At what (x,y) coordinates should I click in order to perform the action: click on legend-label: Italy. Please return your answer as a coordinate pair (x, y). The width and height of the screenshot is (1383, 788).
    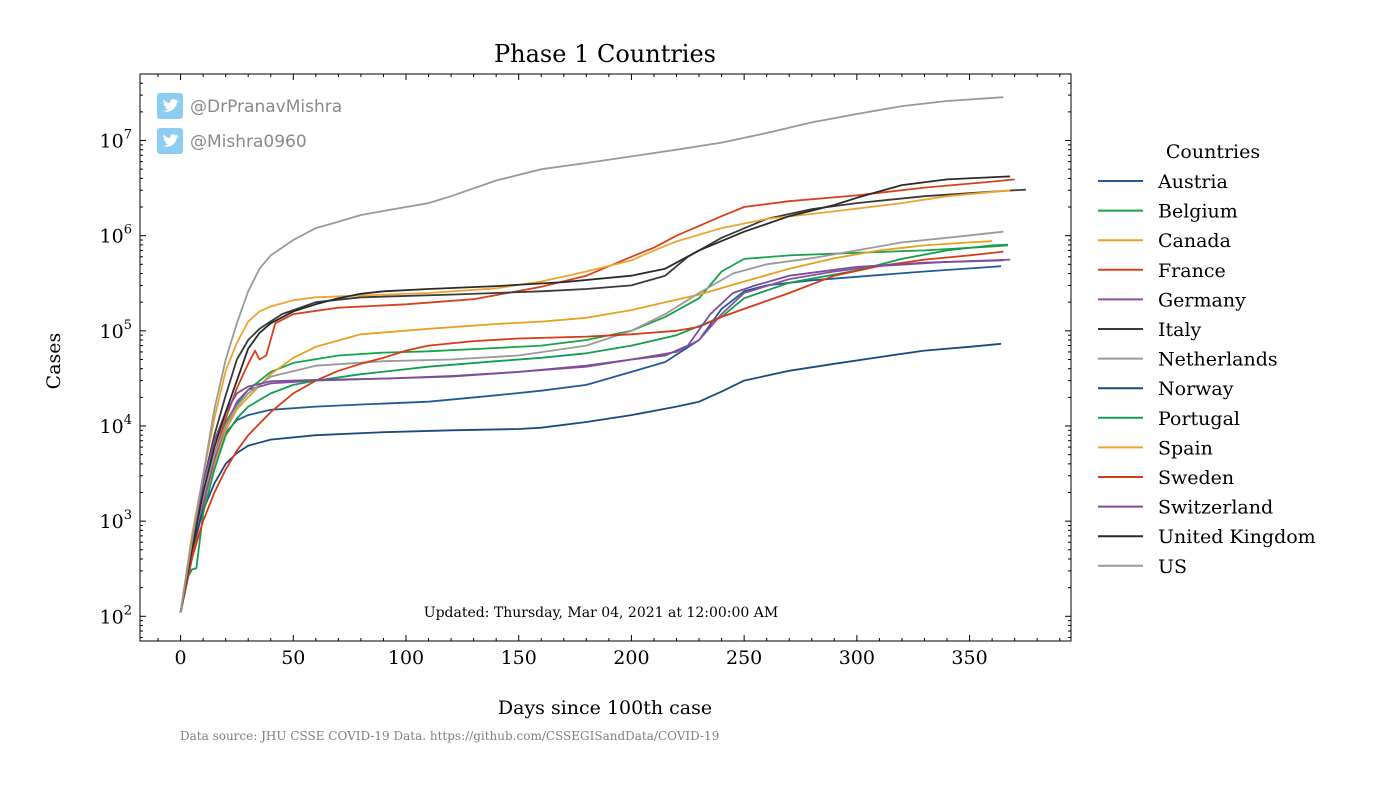
    Looking at the image, I should click on (1180, 330).